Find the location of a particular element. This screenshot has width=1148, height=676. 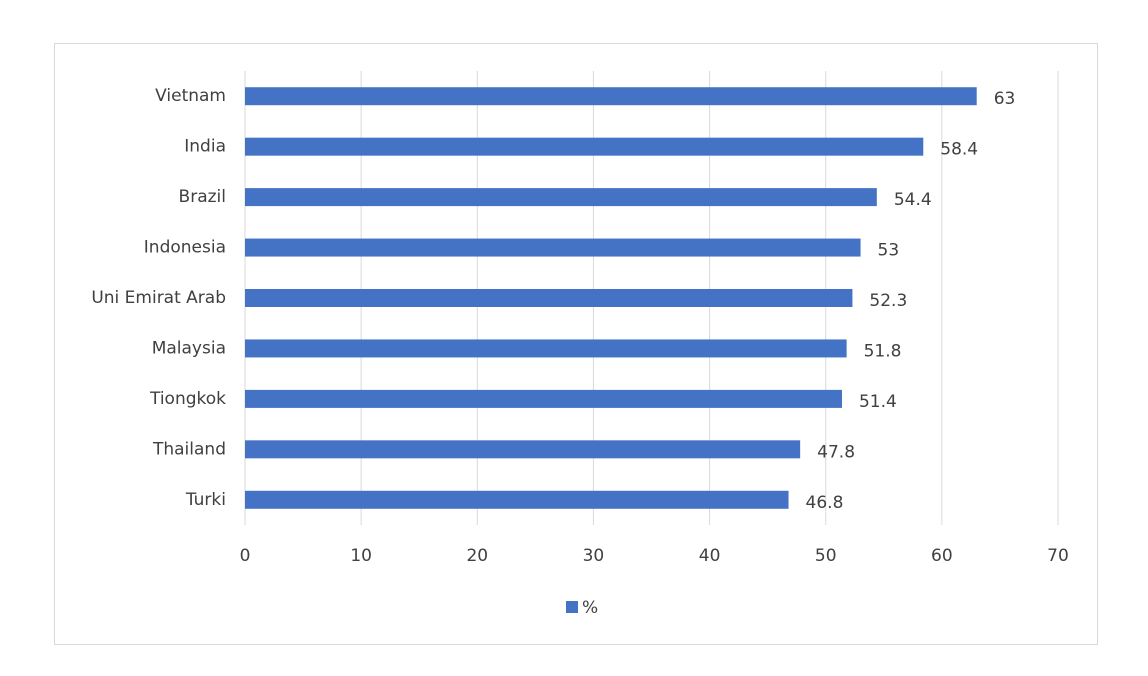

data-label: 47.8 is located at coordinates (836, 452).